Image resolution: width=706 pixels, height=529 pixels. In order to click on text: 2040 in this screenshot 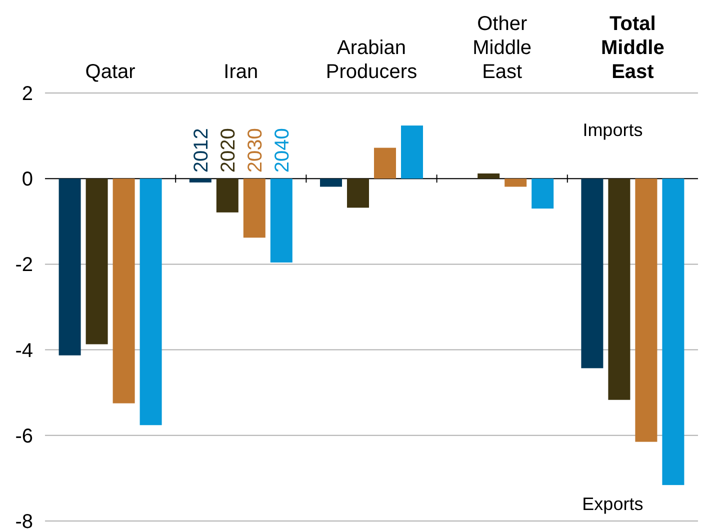, I will do `click(282, 150)`.